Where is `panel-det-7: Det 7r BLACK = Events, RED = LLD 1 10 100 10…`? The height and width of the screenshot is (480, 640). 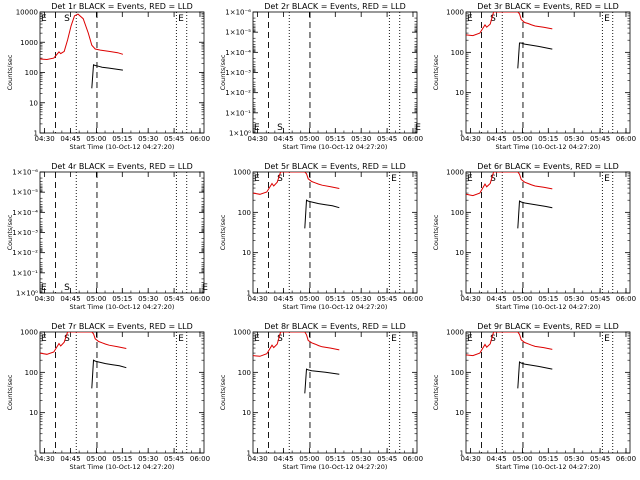
panel-det-7: Det 7r BLACK = Events, RED = LLD 1 10 100 10… is located at coordinates (108, 396).